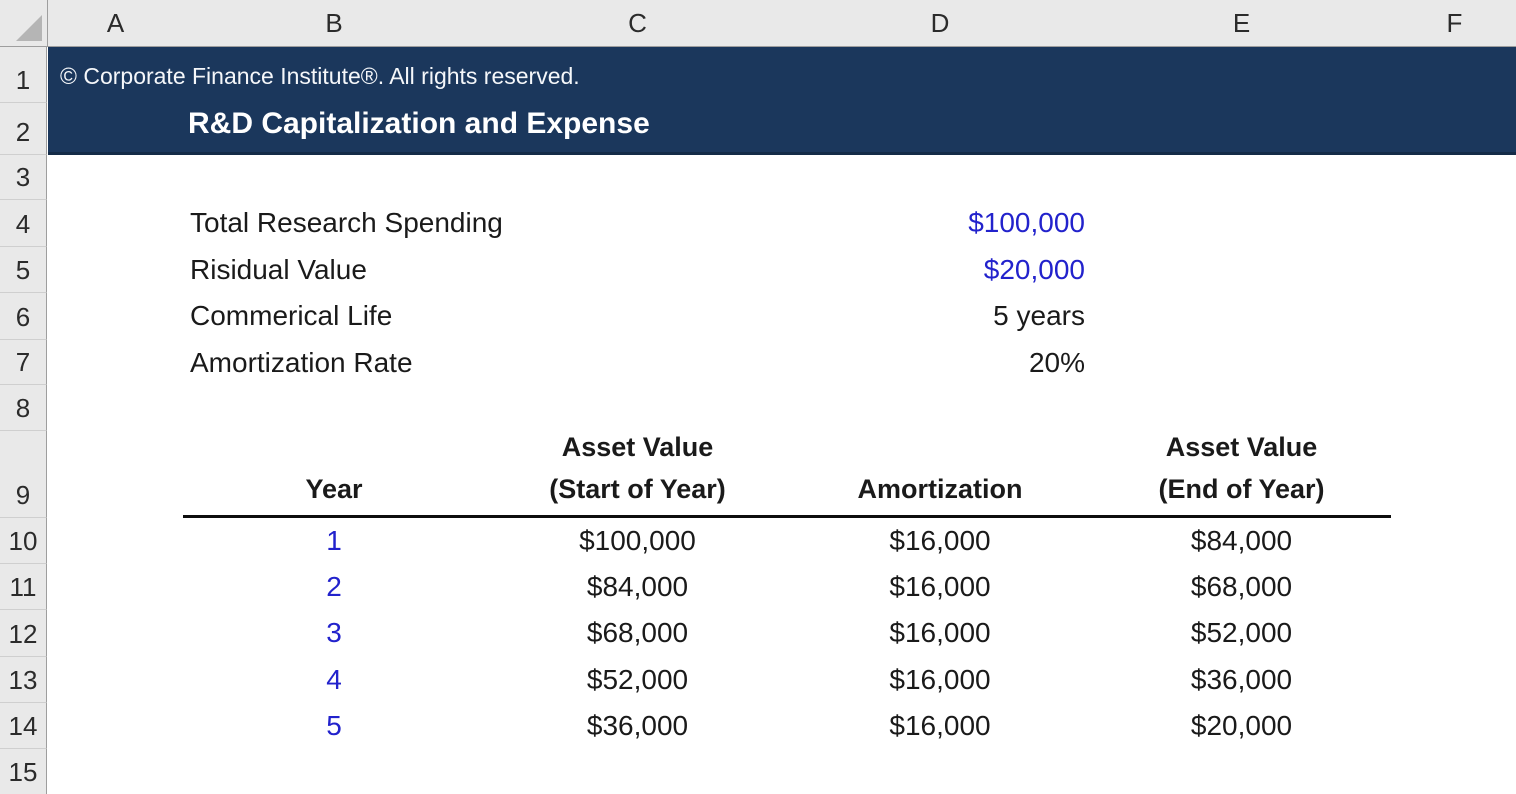 This screenshot has height=794, width=1516. I want to click on row-number: 9, so click(23, 495).